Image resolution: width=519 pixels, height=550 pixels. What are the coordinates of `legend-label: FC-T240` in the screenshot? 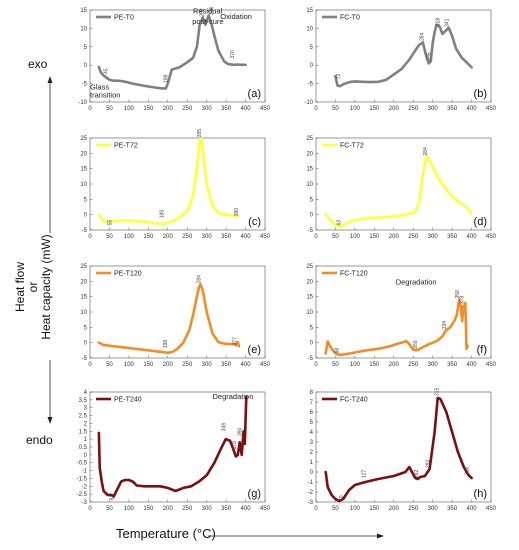 It's located at (354, 400).